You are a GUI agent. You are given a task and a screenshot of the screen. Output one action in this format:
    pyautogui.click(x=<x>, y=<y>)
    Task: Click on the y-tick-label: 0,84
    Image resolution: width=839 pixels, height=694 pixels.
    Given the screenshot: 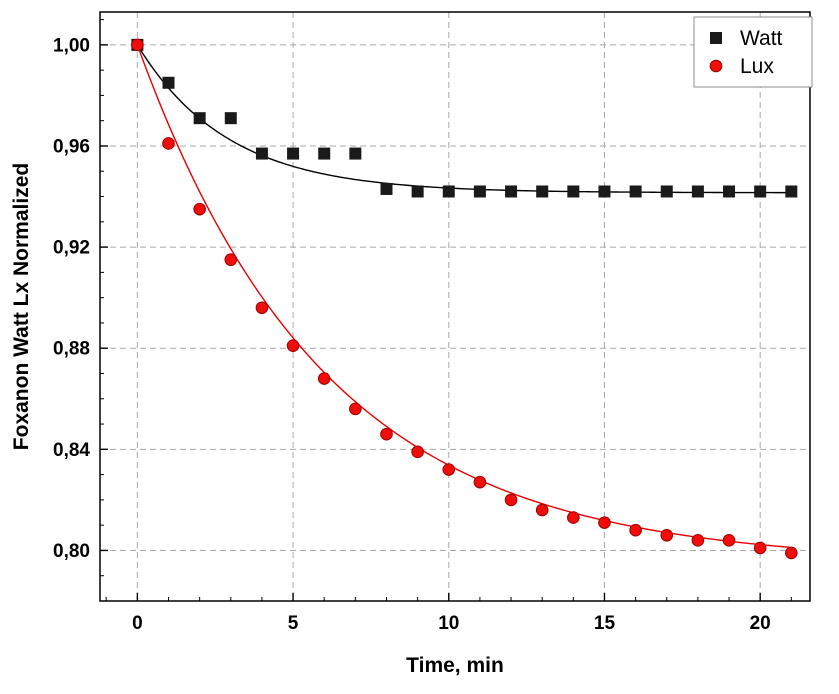 What is the action you would take?
    pyautogui.click(x=71, y=450)
    